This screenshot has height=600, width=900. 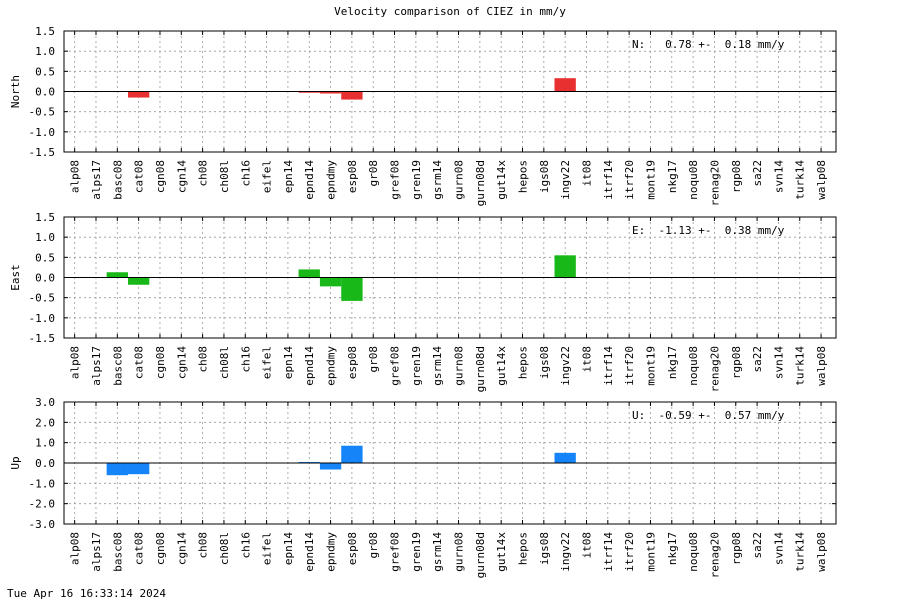 What do you see at coordinates (15, 277) in the screenshot?
I see `y-axis-label: East` at bounding box center [15, 277].